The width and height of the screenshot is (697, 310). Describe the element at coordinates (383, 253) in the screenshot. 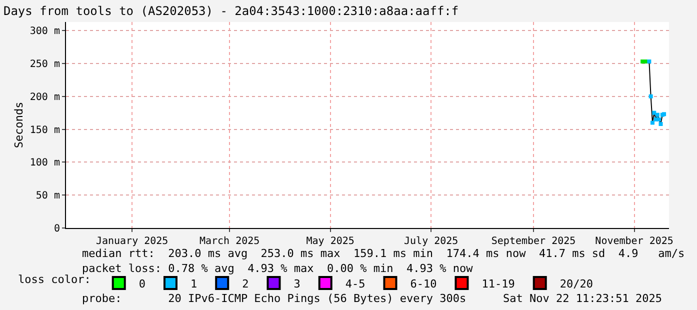

I see `text: median rtt: 203.0 ms avg 253.0 ms max 159.1 ms min 174.4 ms now 41.7 ms sd 4.9 am/s` at that location.